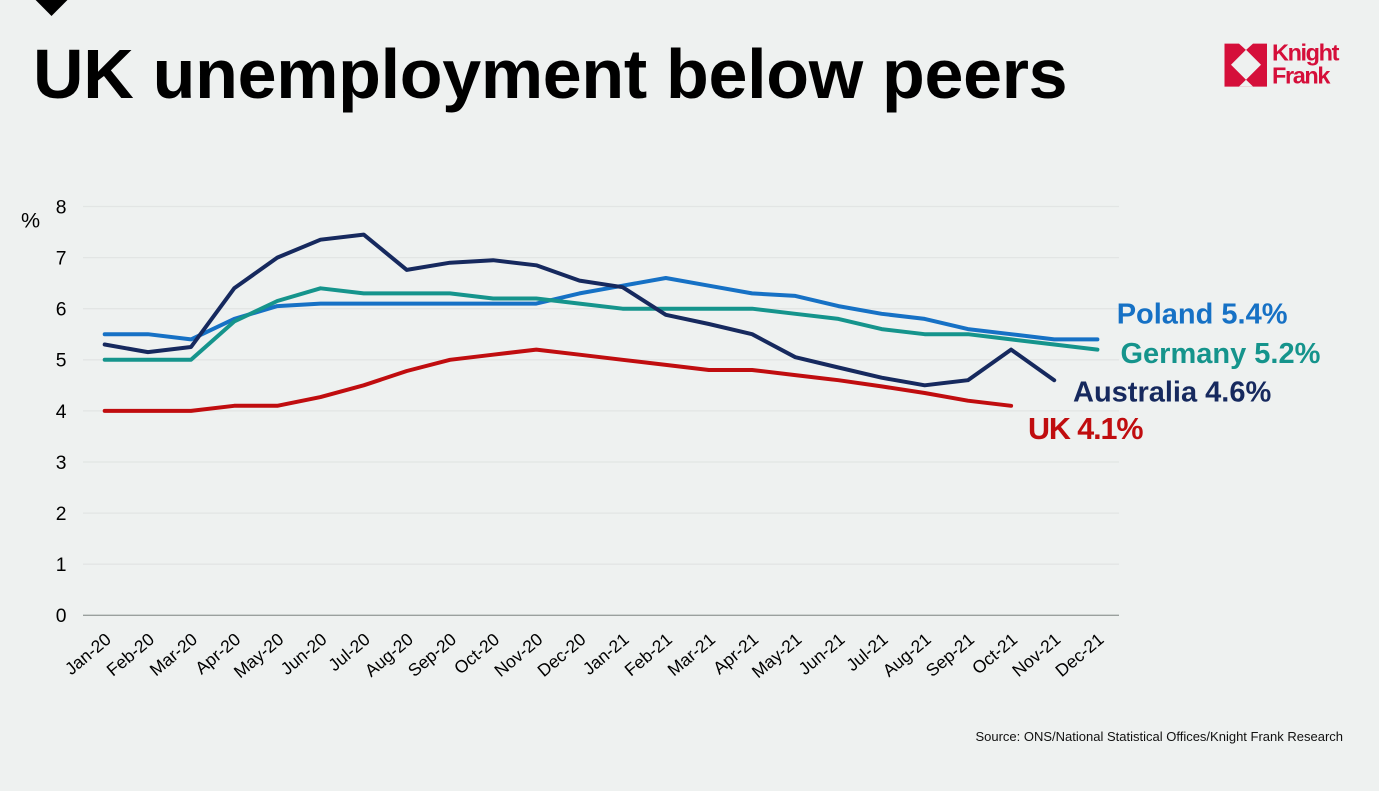 The image size is (1379, 791). Describe the element at coordinates (432, 655) in the screenshot. I see `svg-text: Sep-20` at that location.